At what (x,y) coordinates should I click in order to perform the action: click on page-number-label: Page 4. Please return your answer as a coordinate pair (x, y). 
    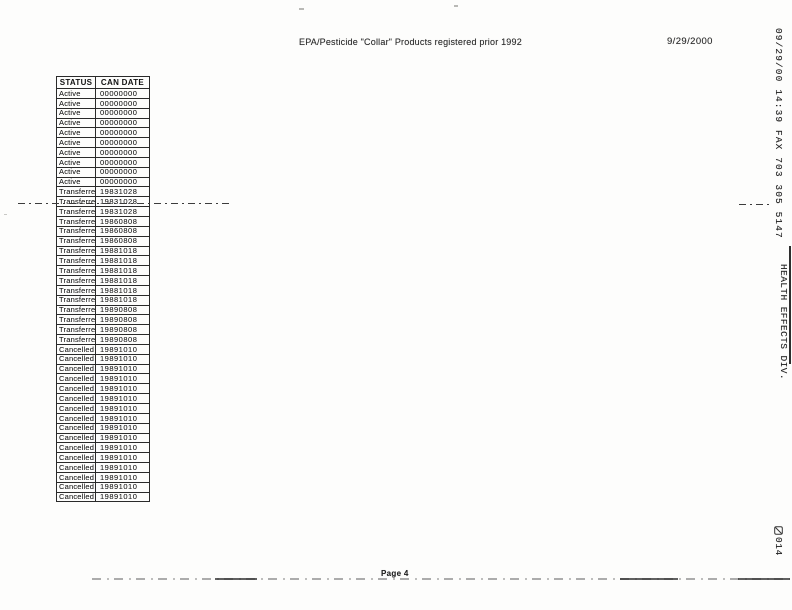
    Looking at the image, I should click on (395, 573).